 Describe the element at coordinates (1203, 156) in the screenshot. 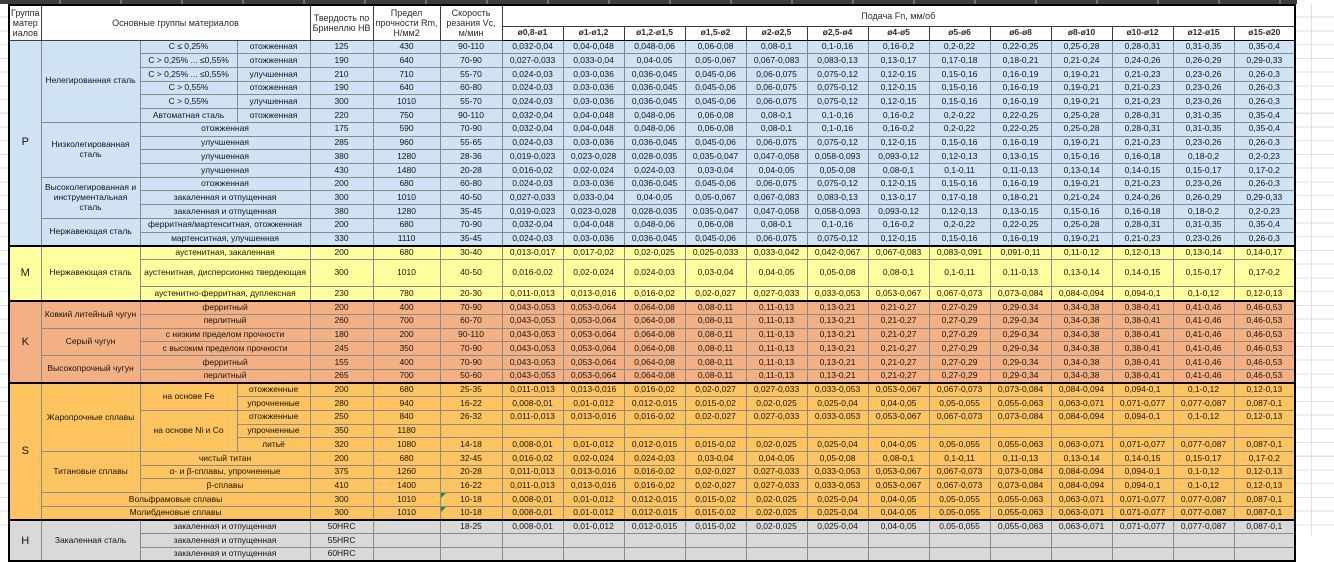

I see `feed-cell: 0,18-0,2` at that location.